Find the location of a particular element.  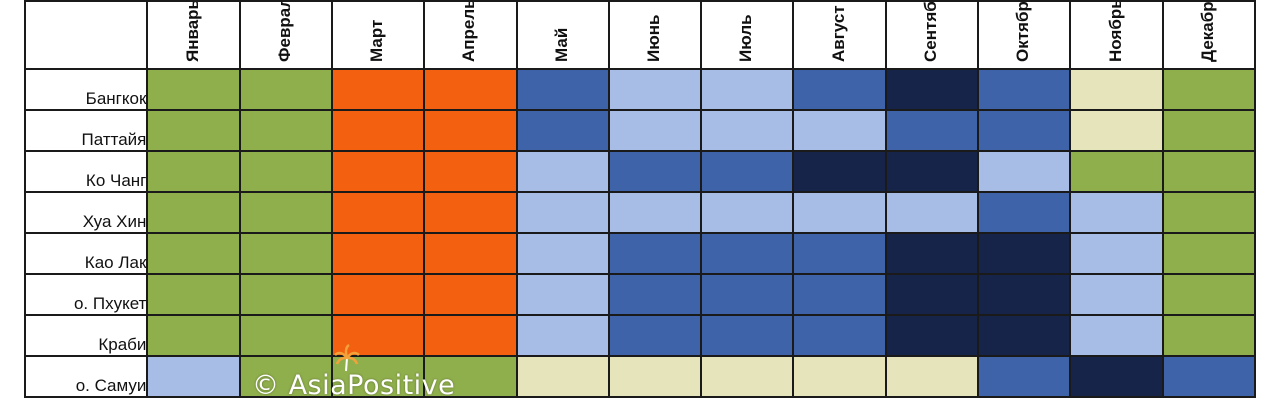

month-label: Апрель is located at coordinates (469, 31).